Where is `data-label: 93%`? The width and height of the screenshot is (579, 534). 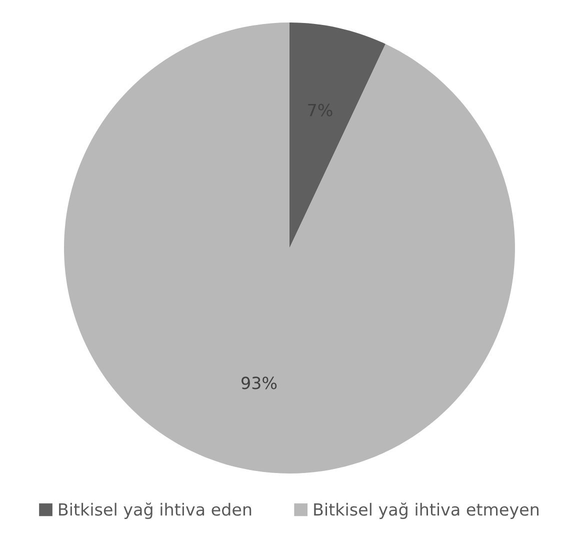 data-label: 93% is located at coordinates (259, 383).